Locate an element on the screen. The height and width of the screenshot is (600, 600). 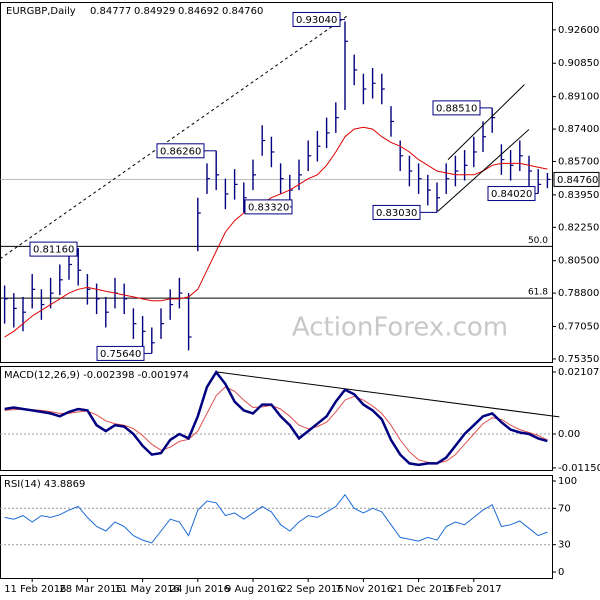
y-tick-label: 0.75350 is located at coordinates (578, 359).